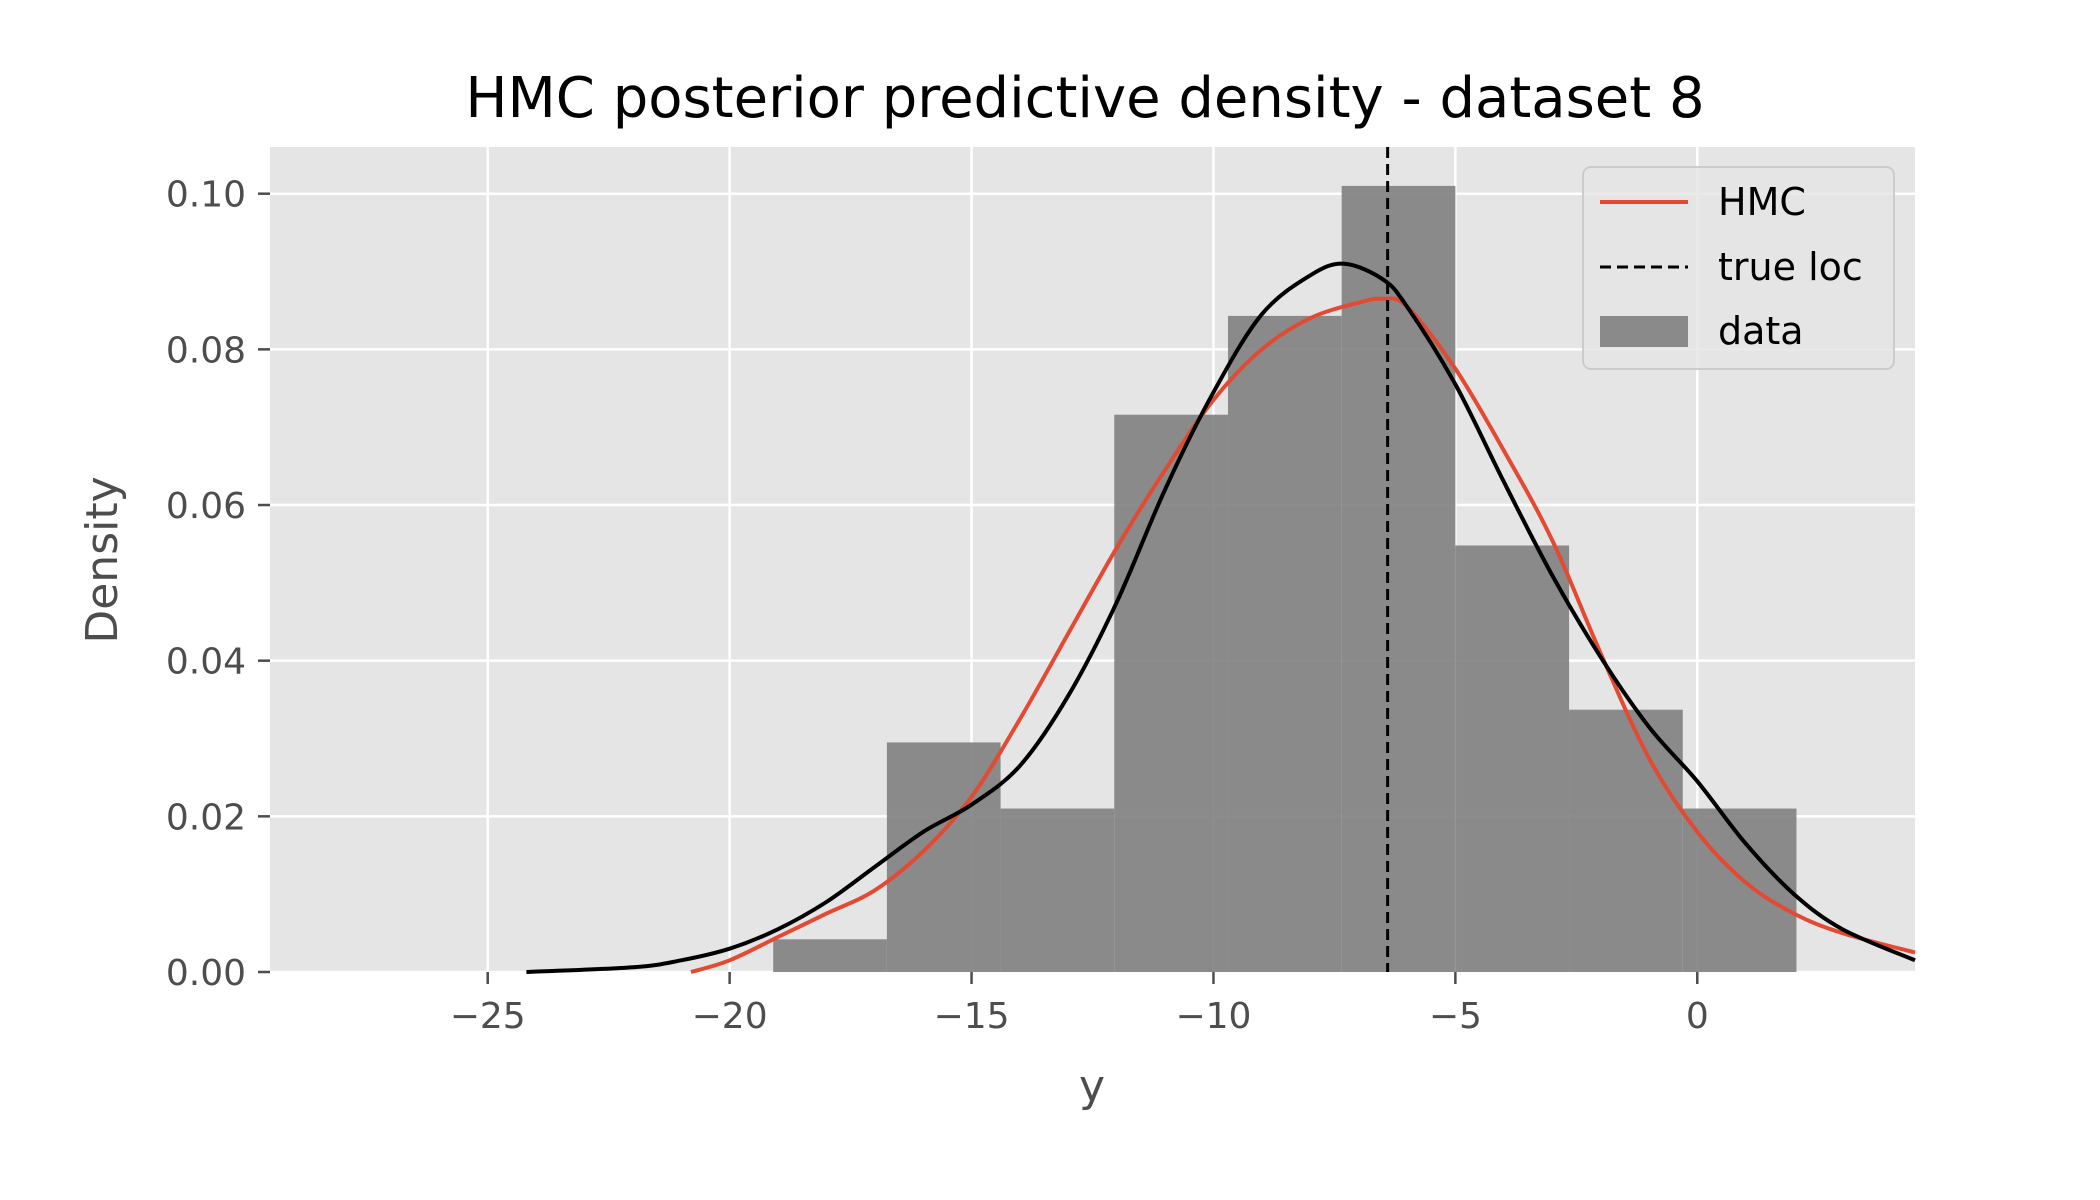  Describe the element at coordinates (1790, 267) in the screenshot. I see `legend-true-loc-label: true loc` at that location.